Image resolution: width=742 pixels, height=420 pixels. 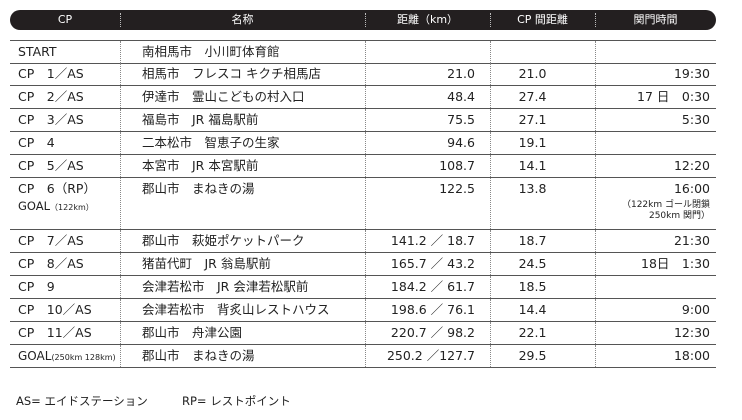 I want to click on cp-distance-cell: 14.1, so click(x=532, y=165).